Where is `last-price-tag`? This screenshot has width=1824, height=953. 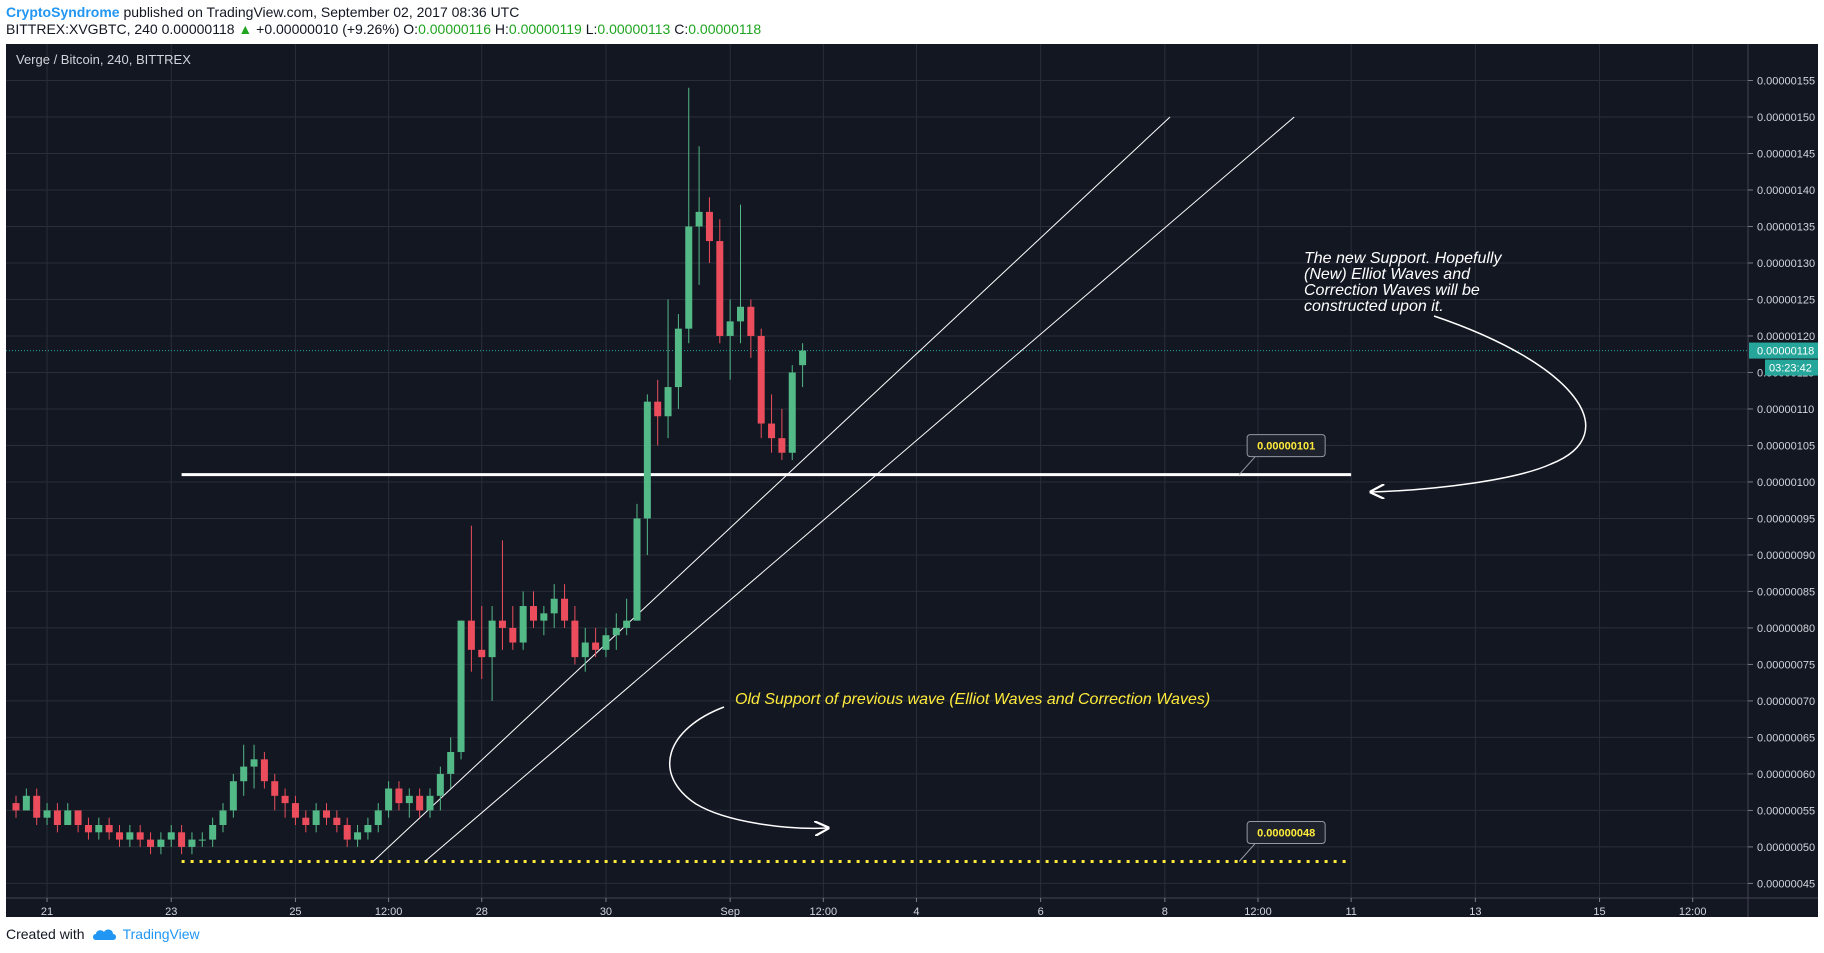 last-price-tag is located at coordinates (1783, 350).